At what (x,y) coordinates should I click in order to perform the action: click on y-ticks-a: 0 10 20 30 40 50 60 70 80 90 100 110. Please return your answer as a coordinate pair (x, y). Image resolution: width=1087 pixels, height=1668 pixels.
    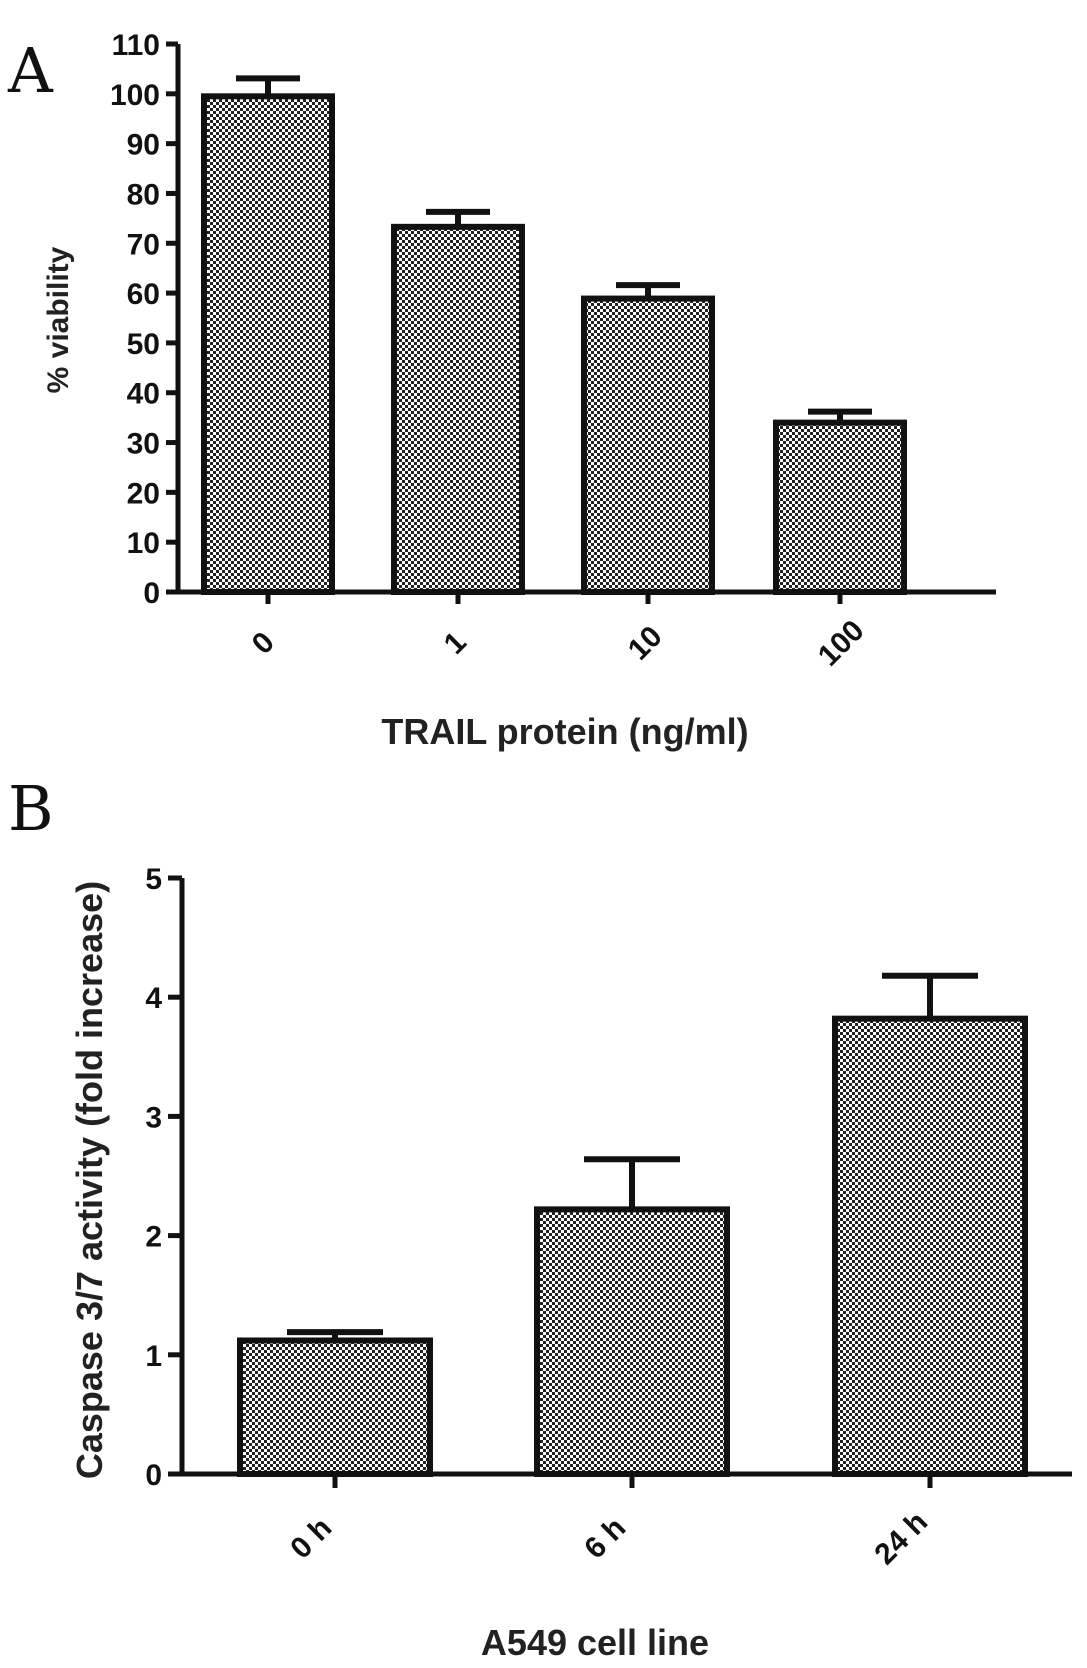
    Looking at the image, I should click on (144, 319).